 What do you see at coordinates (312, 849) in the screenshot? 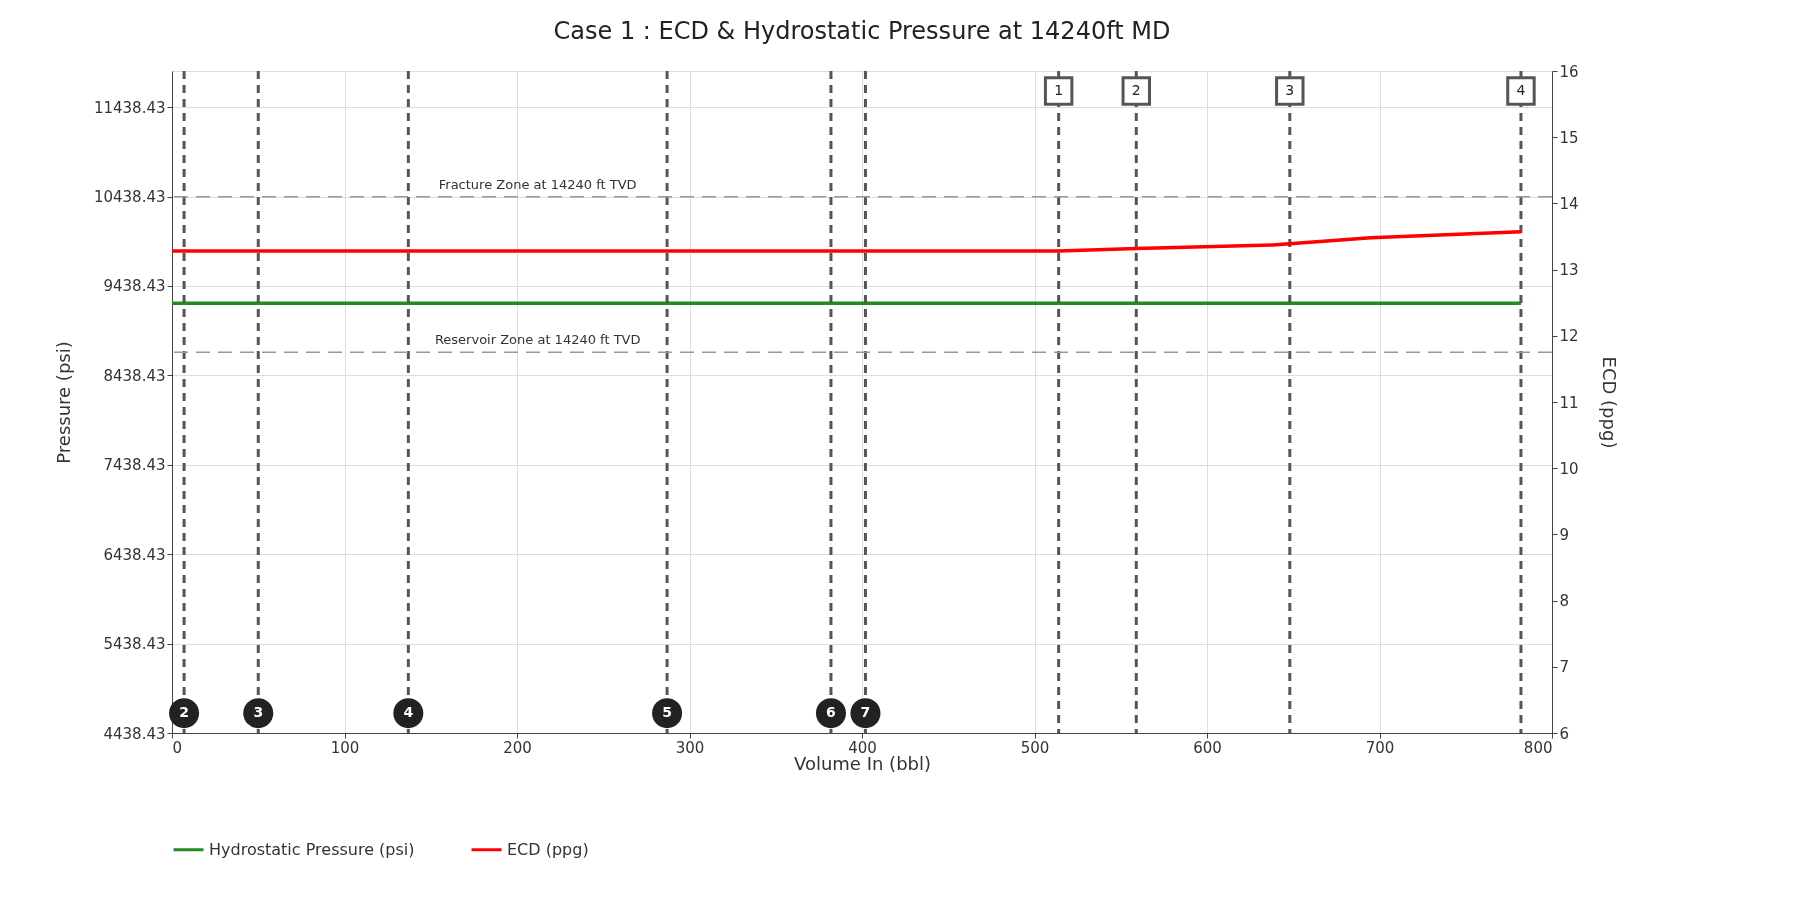
I see `legend-label: Hydrostatic Pressure (psi)` at bounding box center [312, 849].